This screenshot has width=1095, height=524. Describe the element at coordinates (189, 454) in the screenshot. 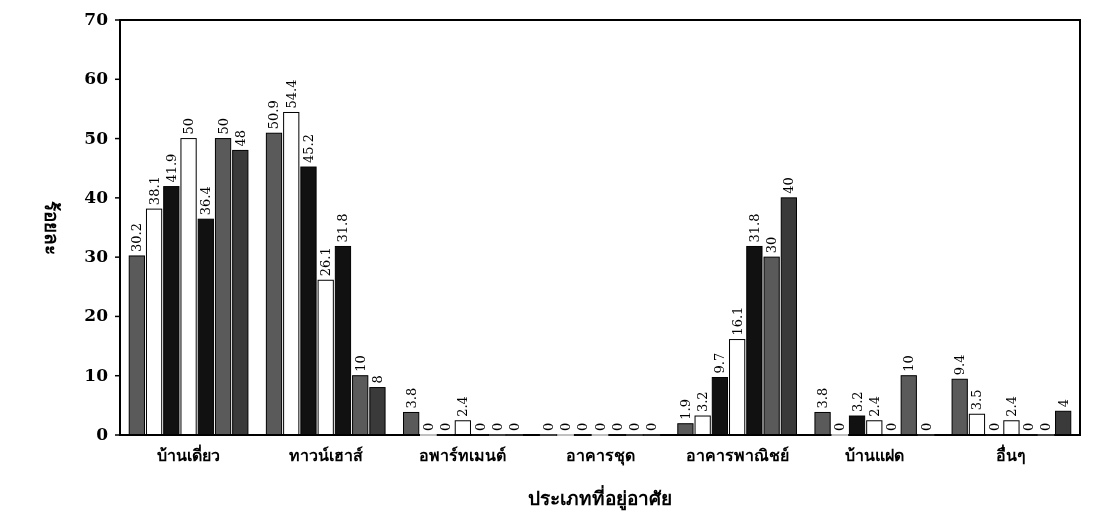

I see `x-tick-label: บ้านเดี่ยว` at that location.